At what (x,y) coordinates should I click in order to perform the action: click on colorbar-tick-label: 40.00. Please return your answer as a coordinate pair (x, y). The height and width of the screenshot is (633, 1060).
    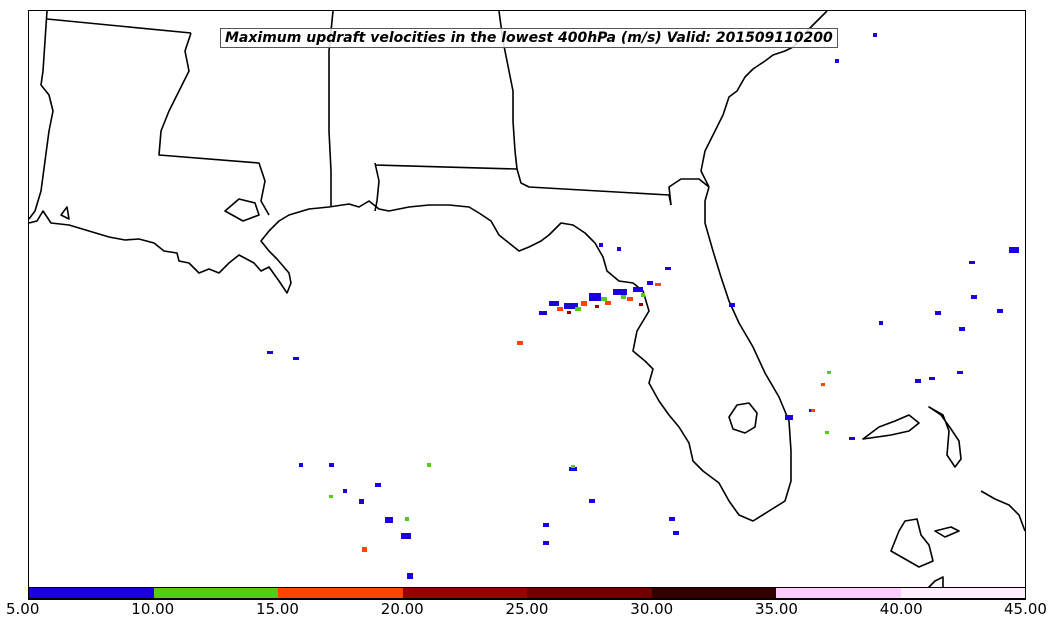
    Looking at the image, I should click on (901, 609).